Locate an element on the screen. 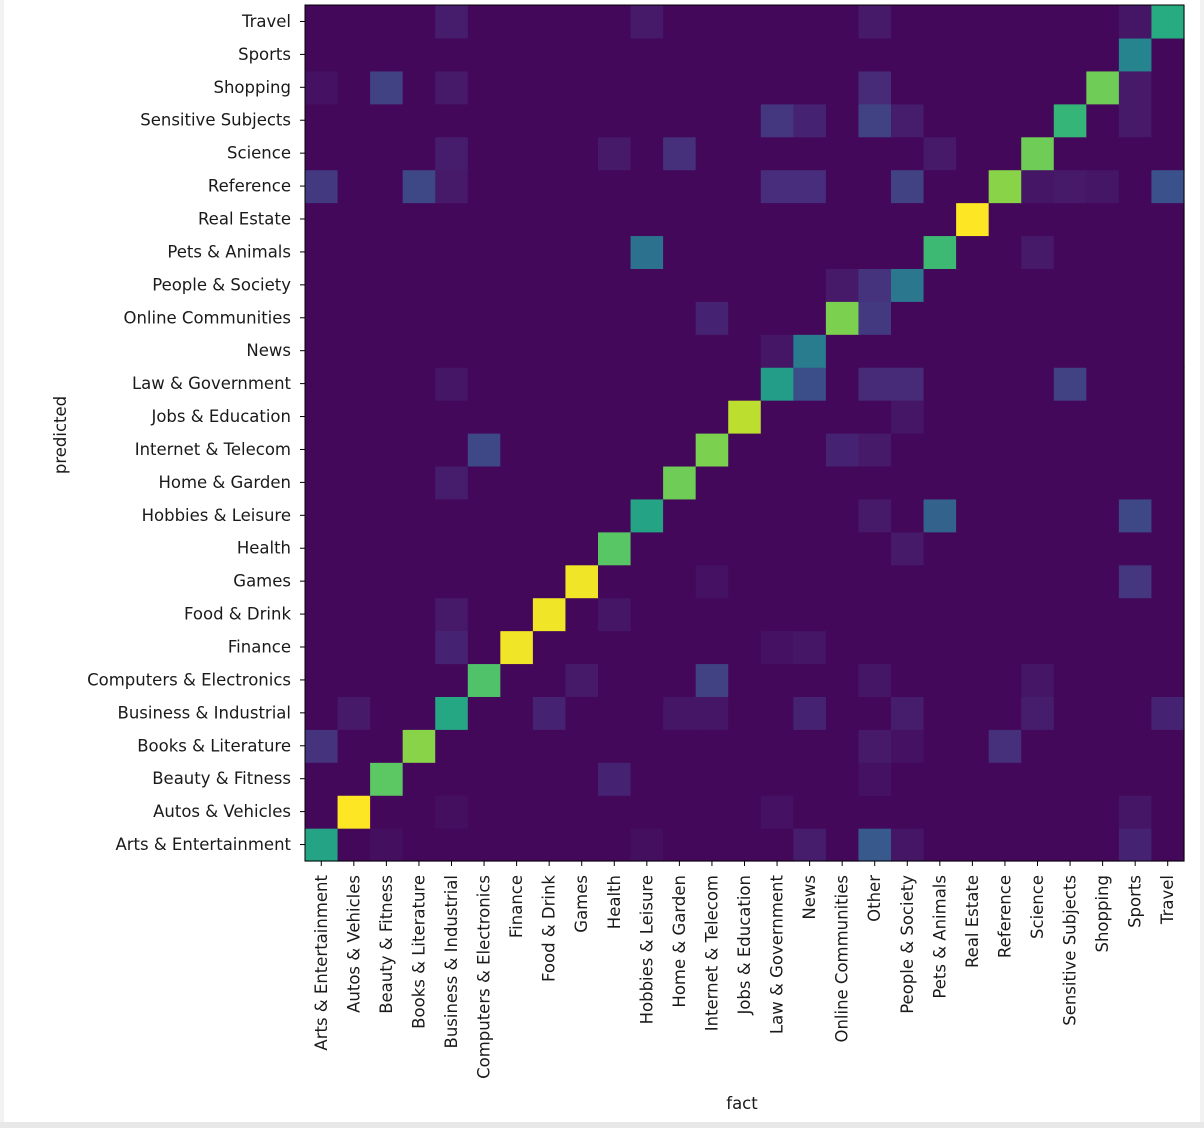 The width and height of the screenshot is (1204, 1128). x-tick-label: Pets & Animals is located at coordinates (939, 937).